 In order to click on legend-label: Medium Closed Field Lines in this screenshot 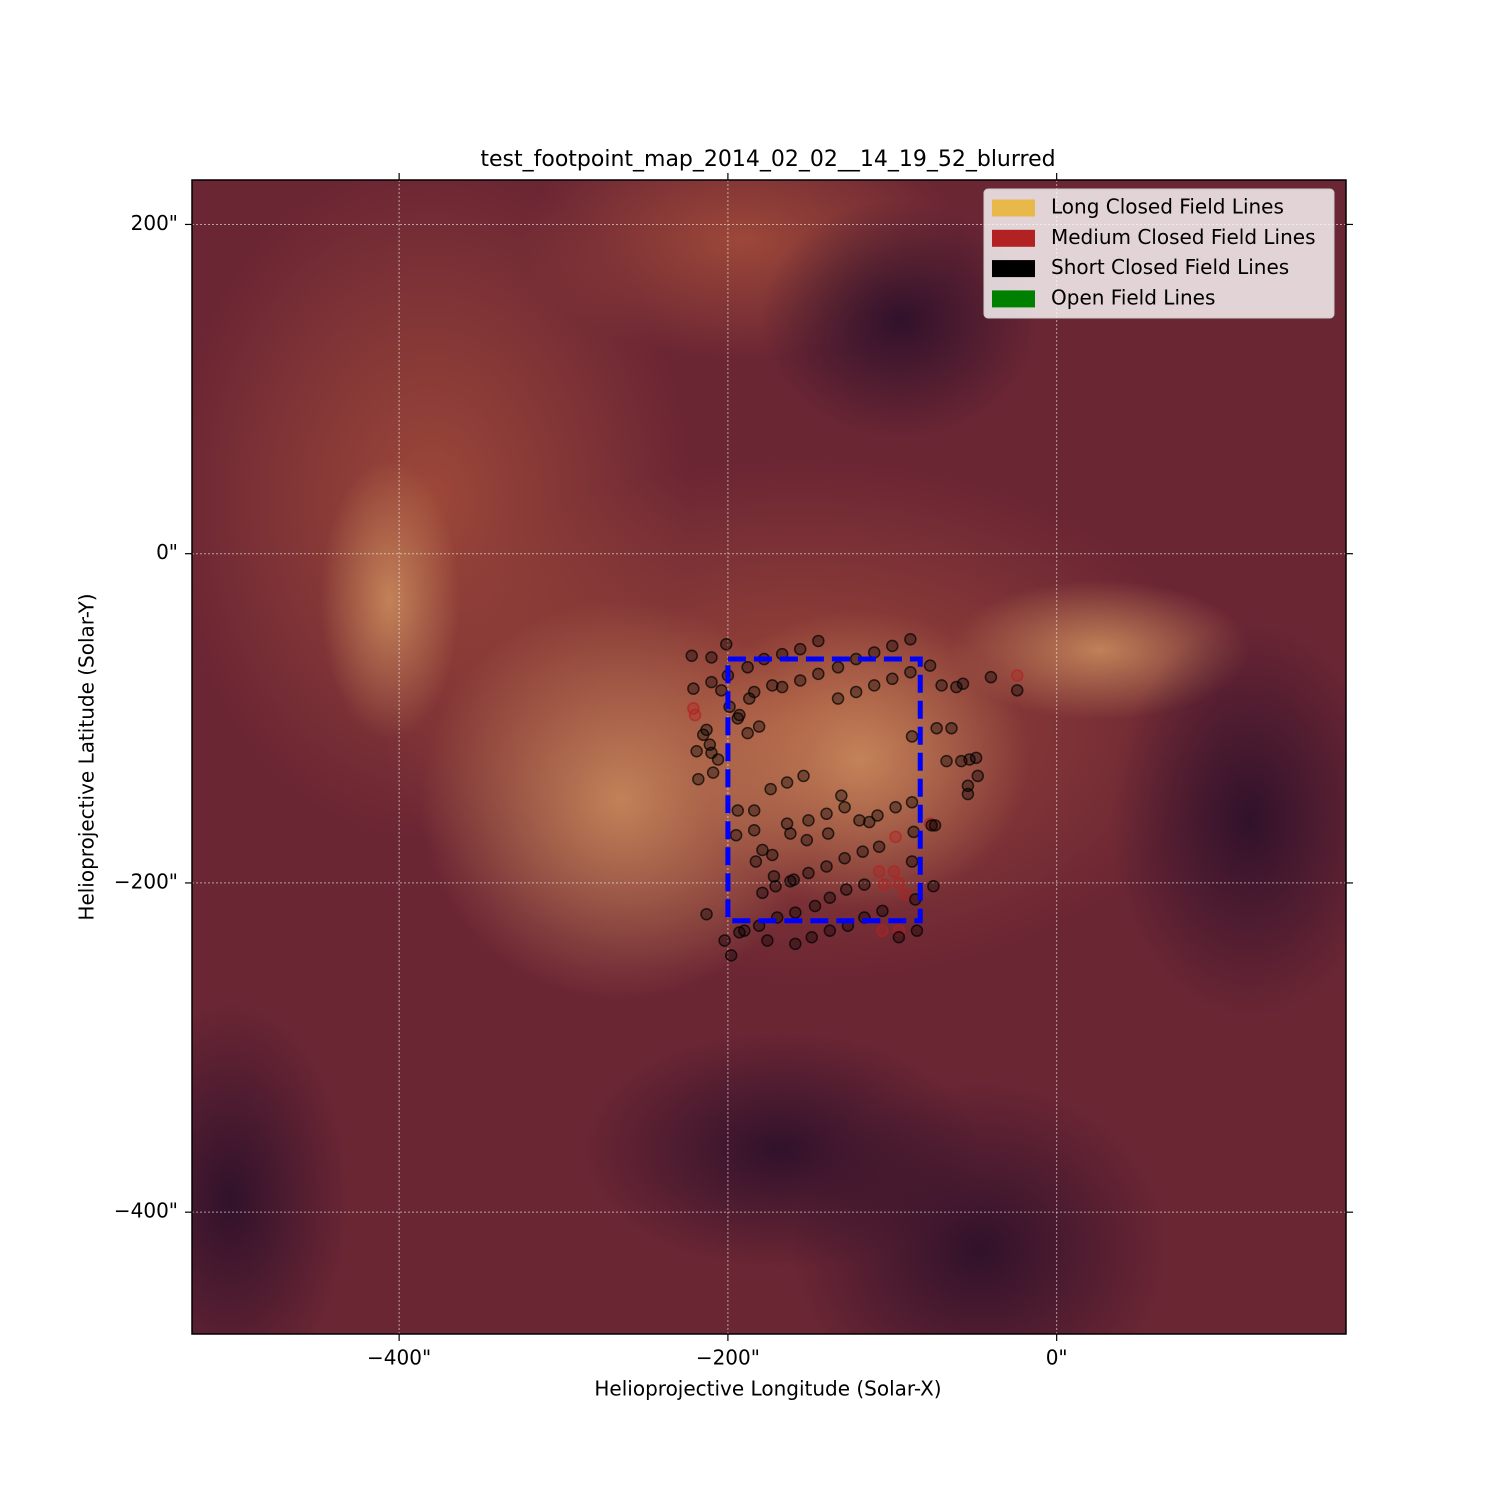, I will do `click(1183, 237)`.